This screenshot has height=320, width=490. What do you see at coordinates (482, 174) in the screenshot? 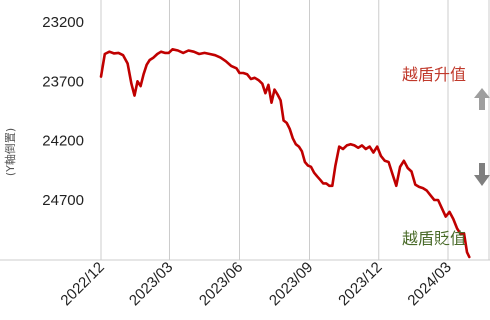
I see `arrow-down-icon` at bounding box center [482, 174].